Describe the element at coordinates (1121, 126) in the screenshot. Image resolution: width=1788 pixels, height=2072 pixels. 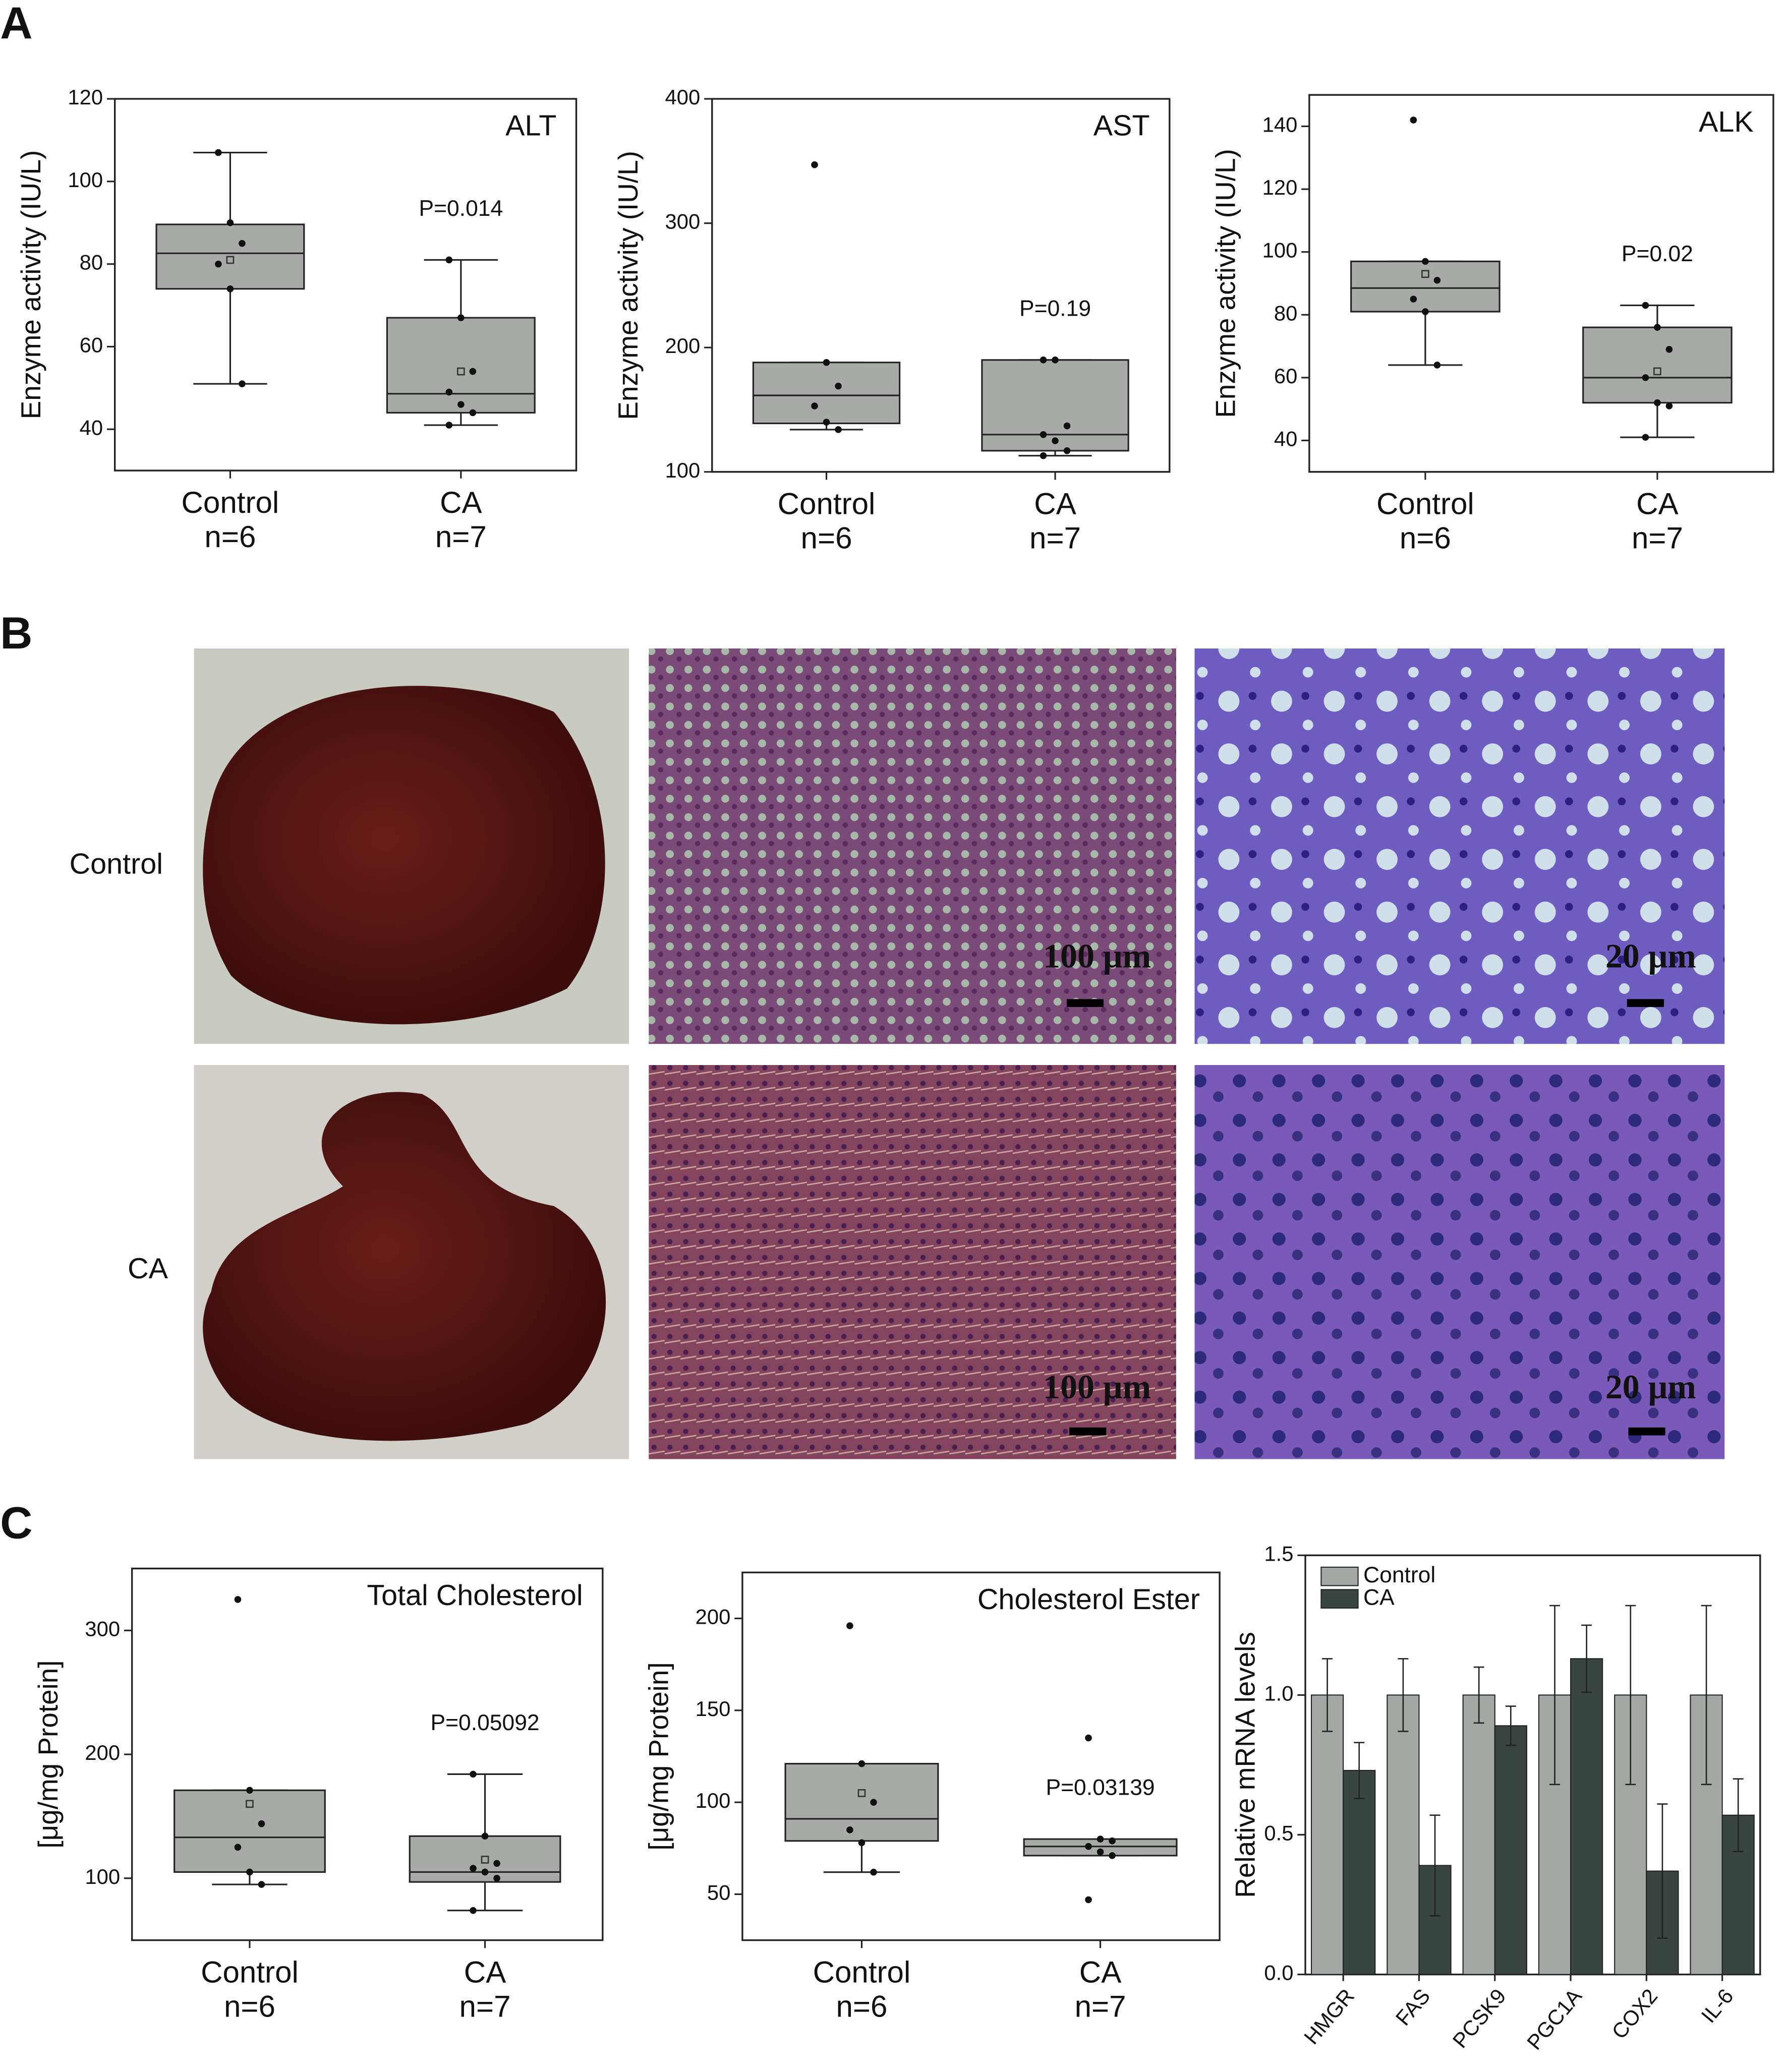
I see `chart-title: AST` at that location.